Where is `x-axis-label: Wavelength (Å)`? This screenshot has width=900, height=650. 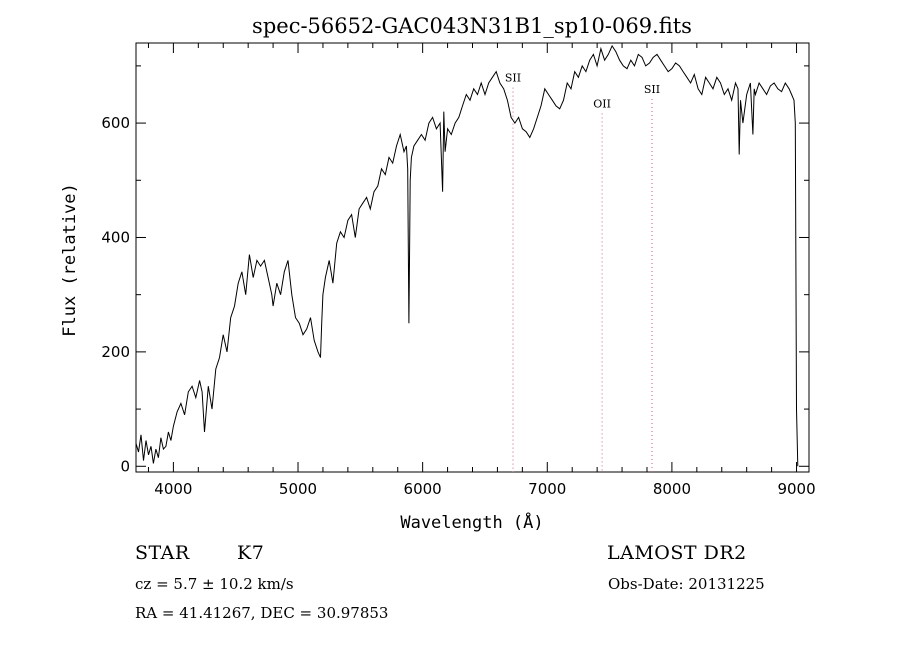 x-axis-label: Wavelength (Å) is located at coordinates (471, 522).